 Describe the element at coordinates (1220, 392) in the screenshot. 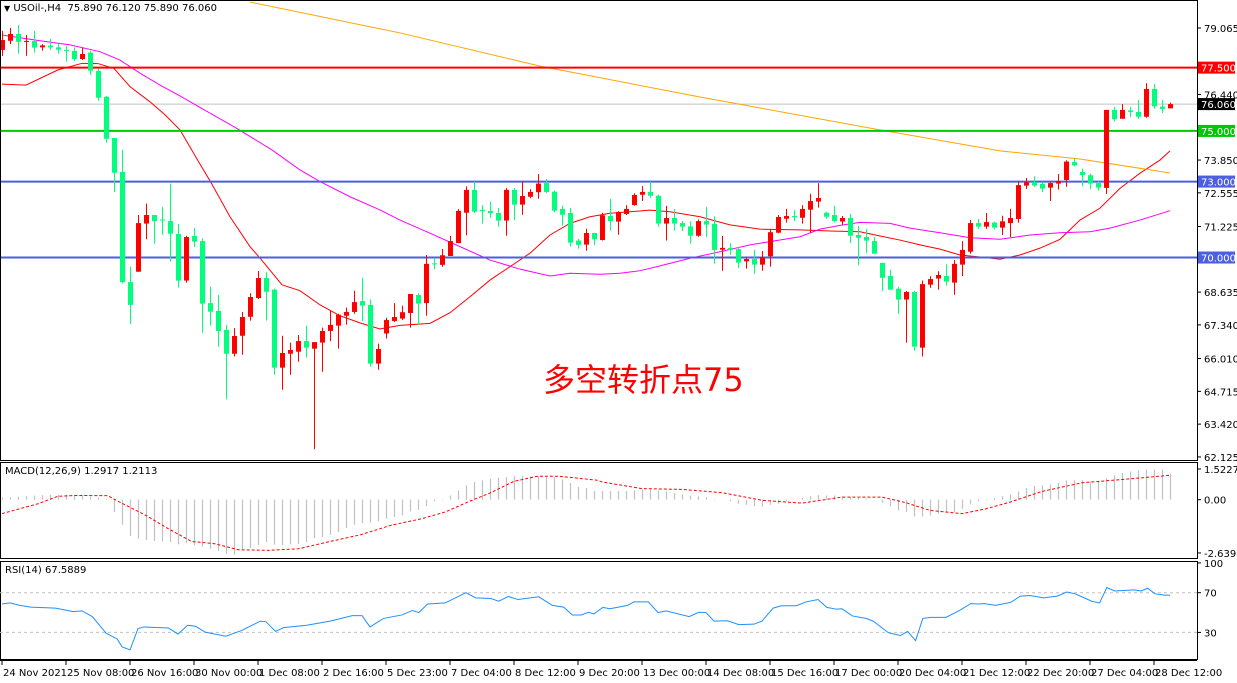

I see `price-tick-label: 64.715` at that location.